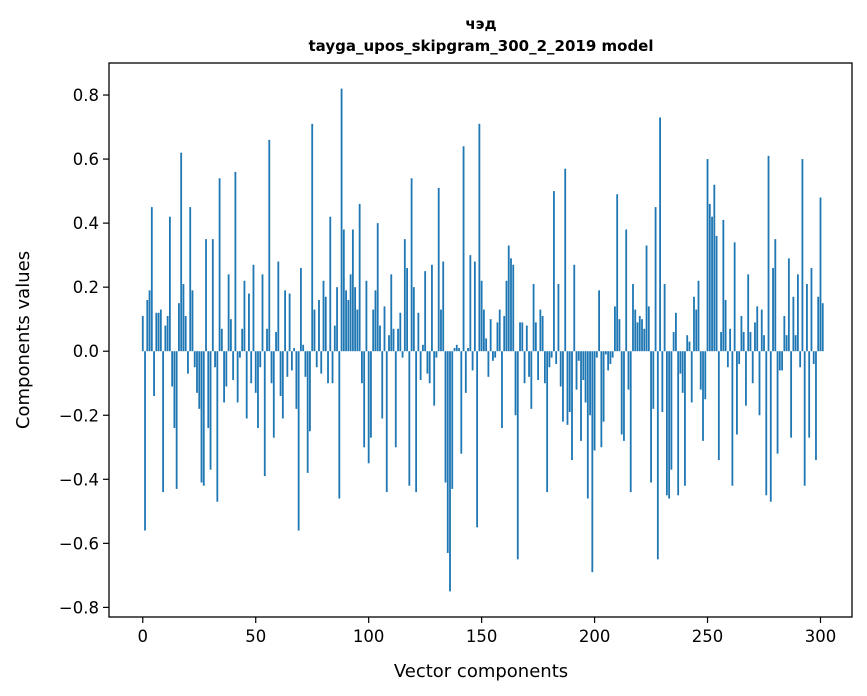 This screenshot has height=696, width=867. What do you see at coordinates (86, 159) in the screenshot?
I see `y-tick-label: 0.6` at bounding box center [86, 159].